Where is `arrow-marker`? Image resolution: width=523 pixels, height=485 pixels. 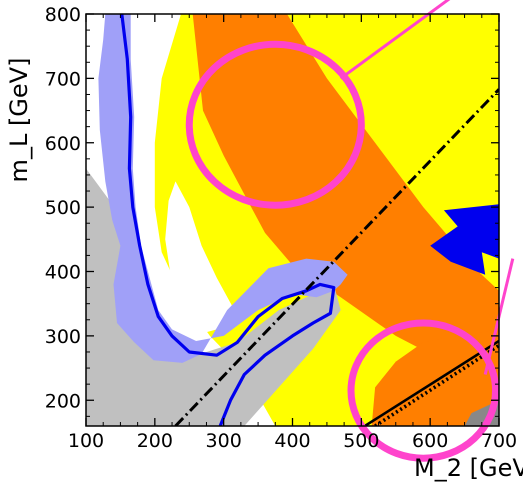 arrow-marker is located at coordinates (464, 239).